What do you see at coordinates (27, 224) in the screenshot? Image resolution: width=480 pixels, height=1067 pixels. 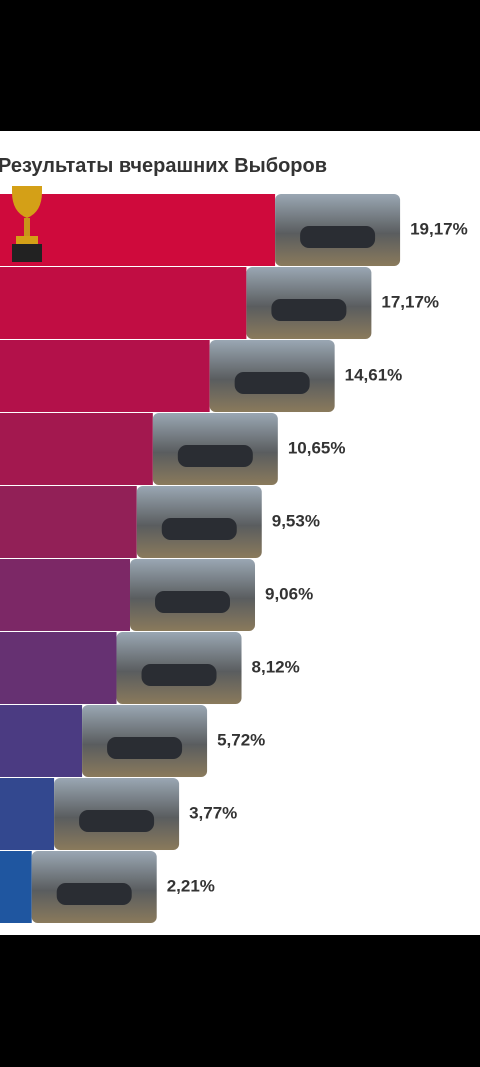 I see `trophy-icon` at bounding box center [27, 224].